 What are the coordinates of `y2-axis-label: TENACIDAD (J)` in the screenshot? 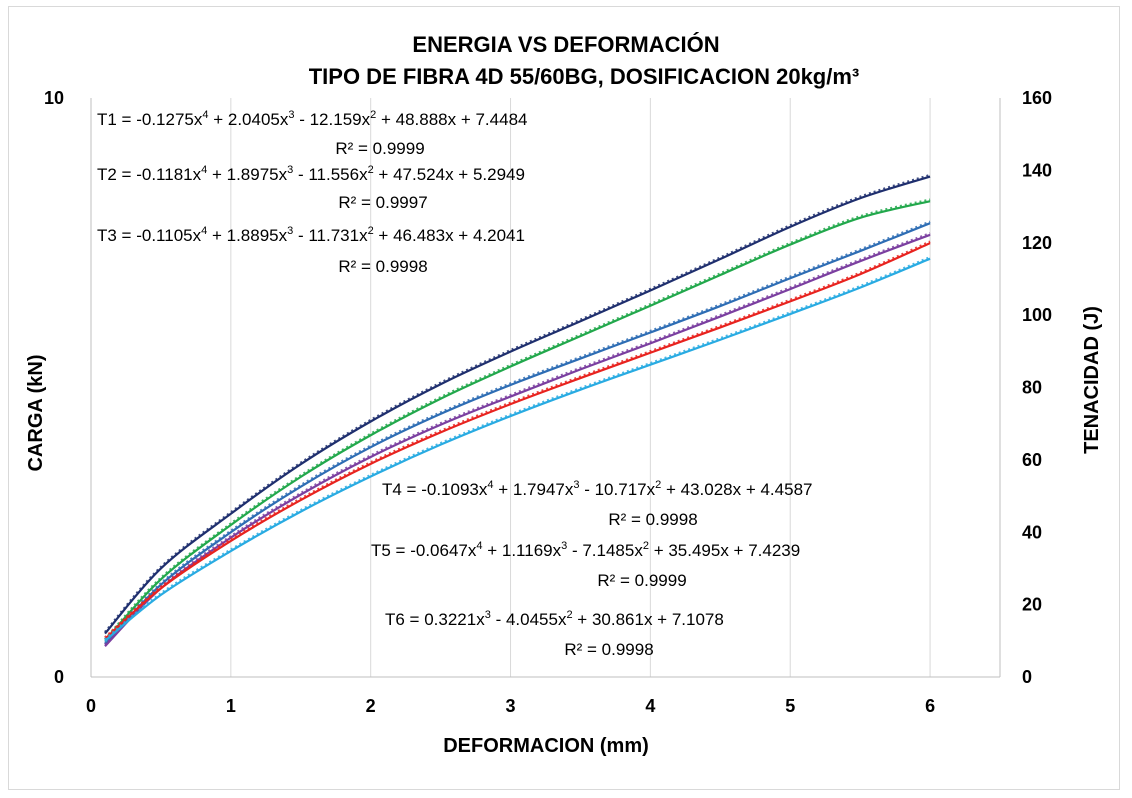 It's located at (1092, 380).